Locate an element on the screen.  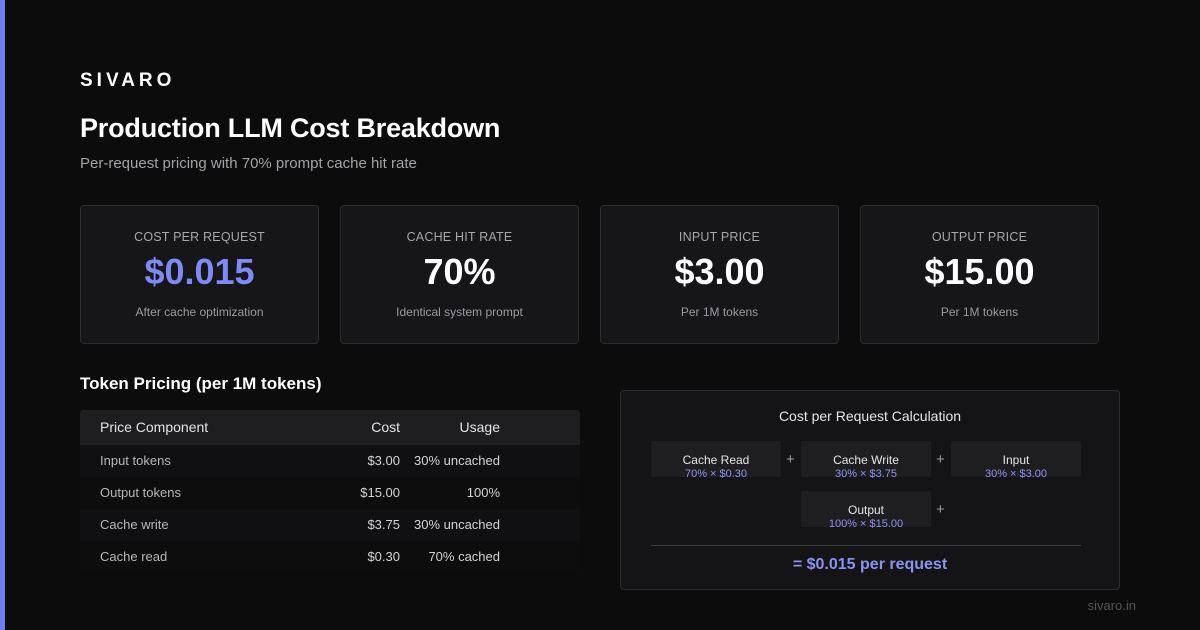
calculation-total: = $0.015 per request is located at coordinates (870, 564).